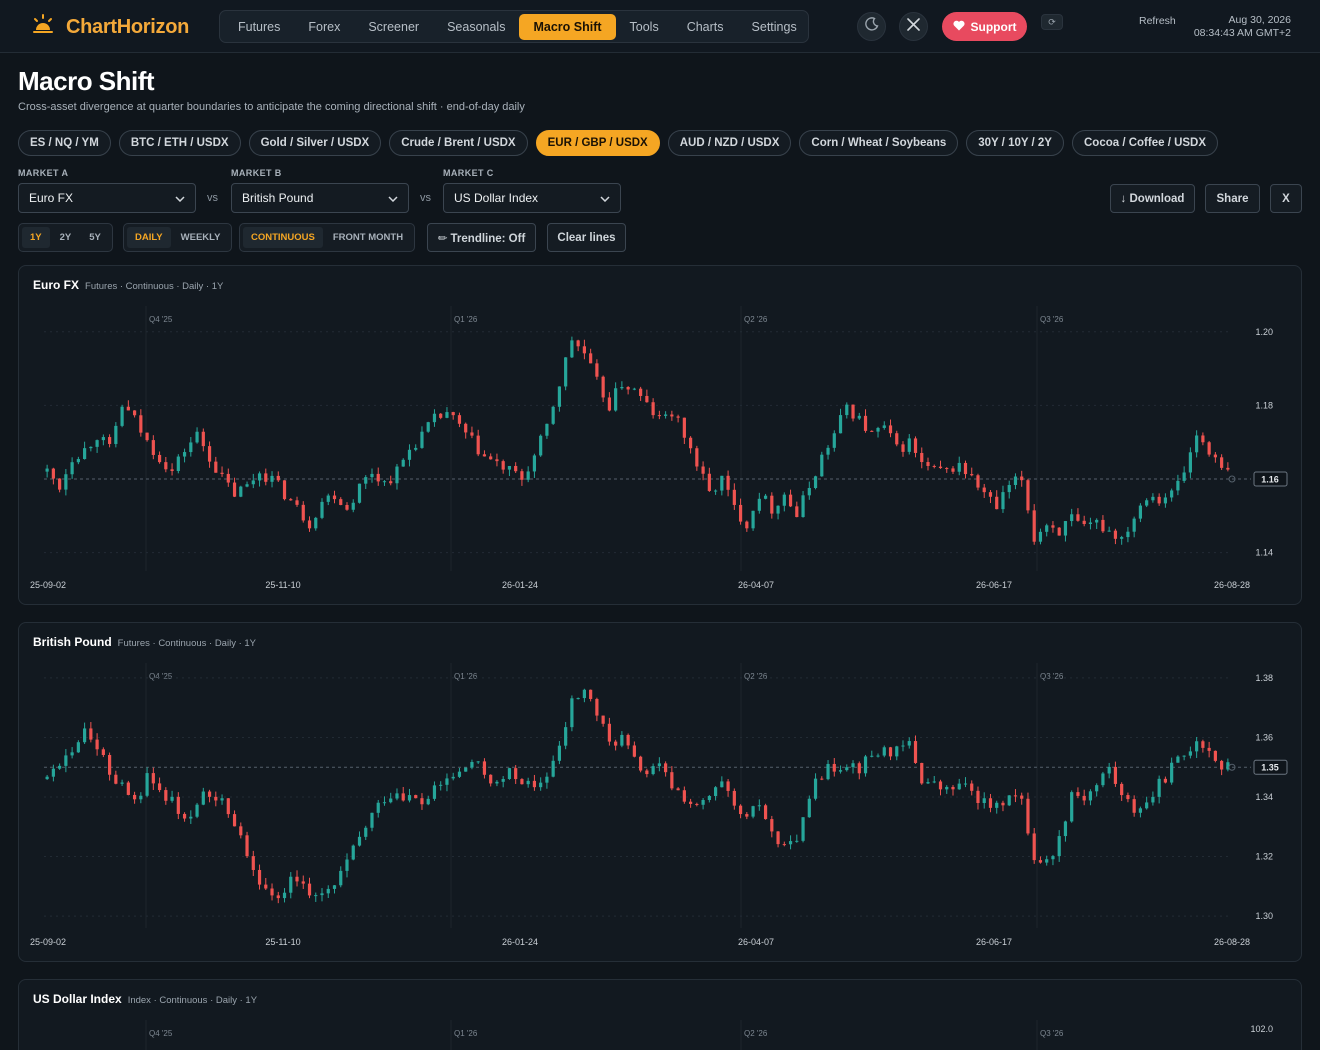 Image resolution: width=1320 pixels, height=1050 pixels. Describe the element at coordinates (315, 143) in the screenshot. I see `preset-pill: Gold / Silver / USDX` at that location.